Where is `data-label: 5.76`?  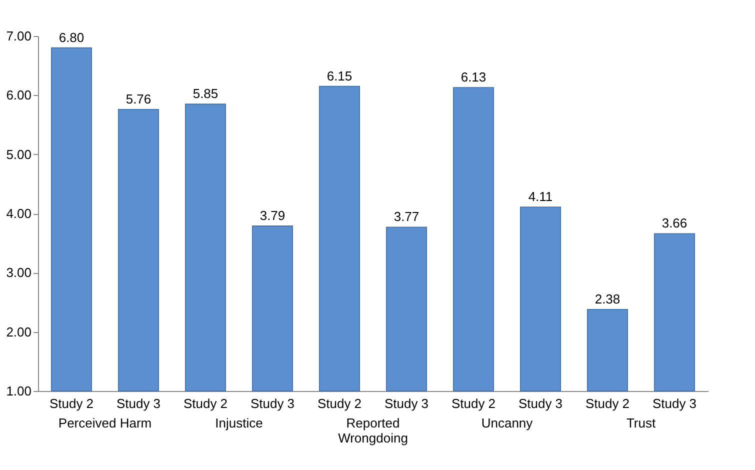
data-label: 5.76 is located at coordinates (139, 98).